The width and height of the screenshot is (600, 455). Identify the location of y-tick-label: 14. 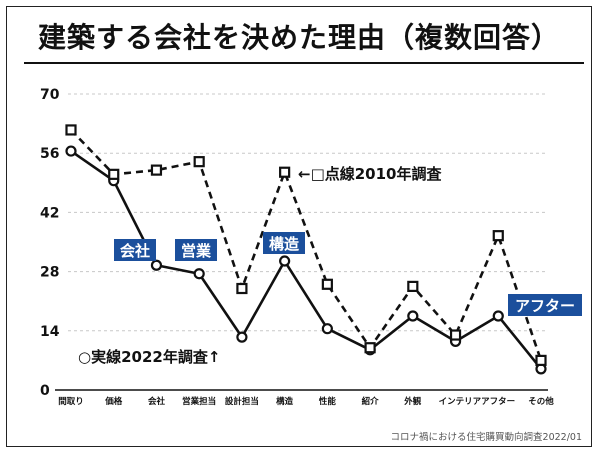
(50, 332).